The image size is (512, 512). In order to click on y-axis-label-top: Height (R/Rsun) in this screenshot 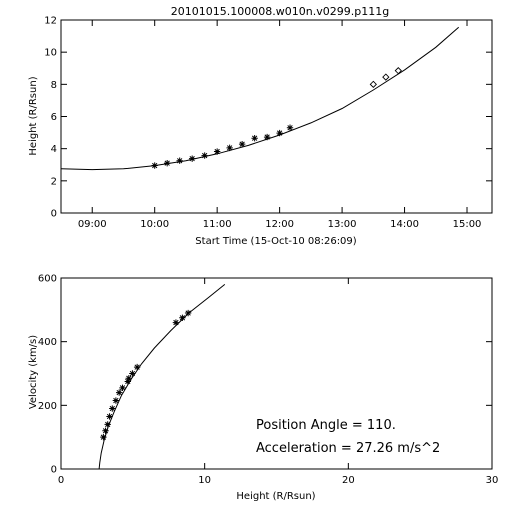, I will do `click(33, 115)`.